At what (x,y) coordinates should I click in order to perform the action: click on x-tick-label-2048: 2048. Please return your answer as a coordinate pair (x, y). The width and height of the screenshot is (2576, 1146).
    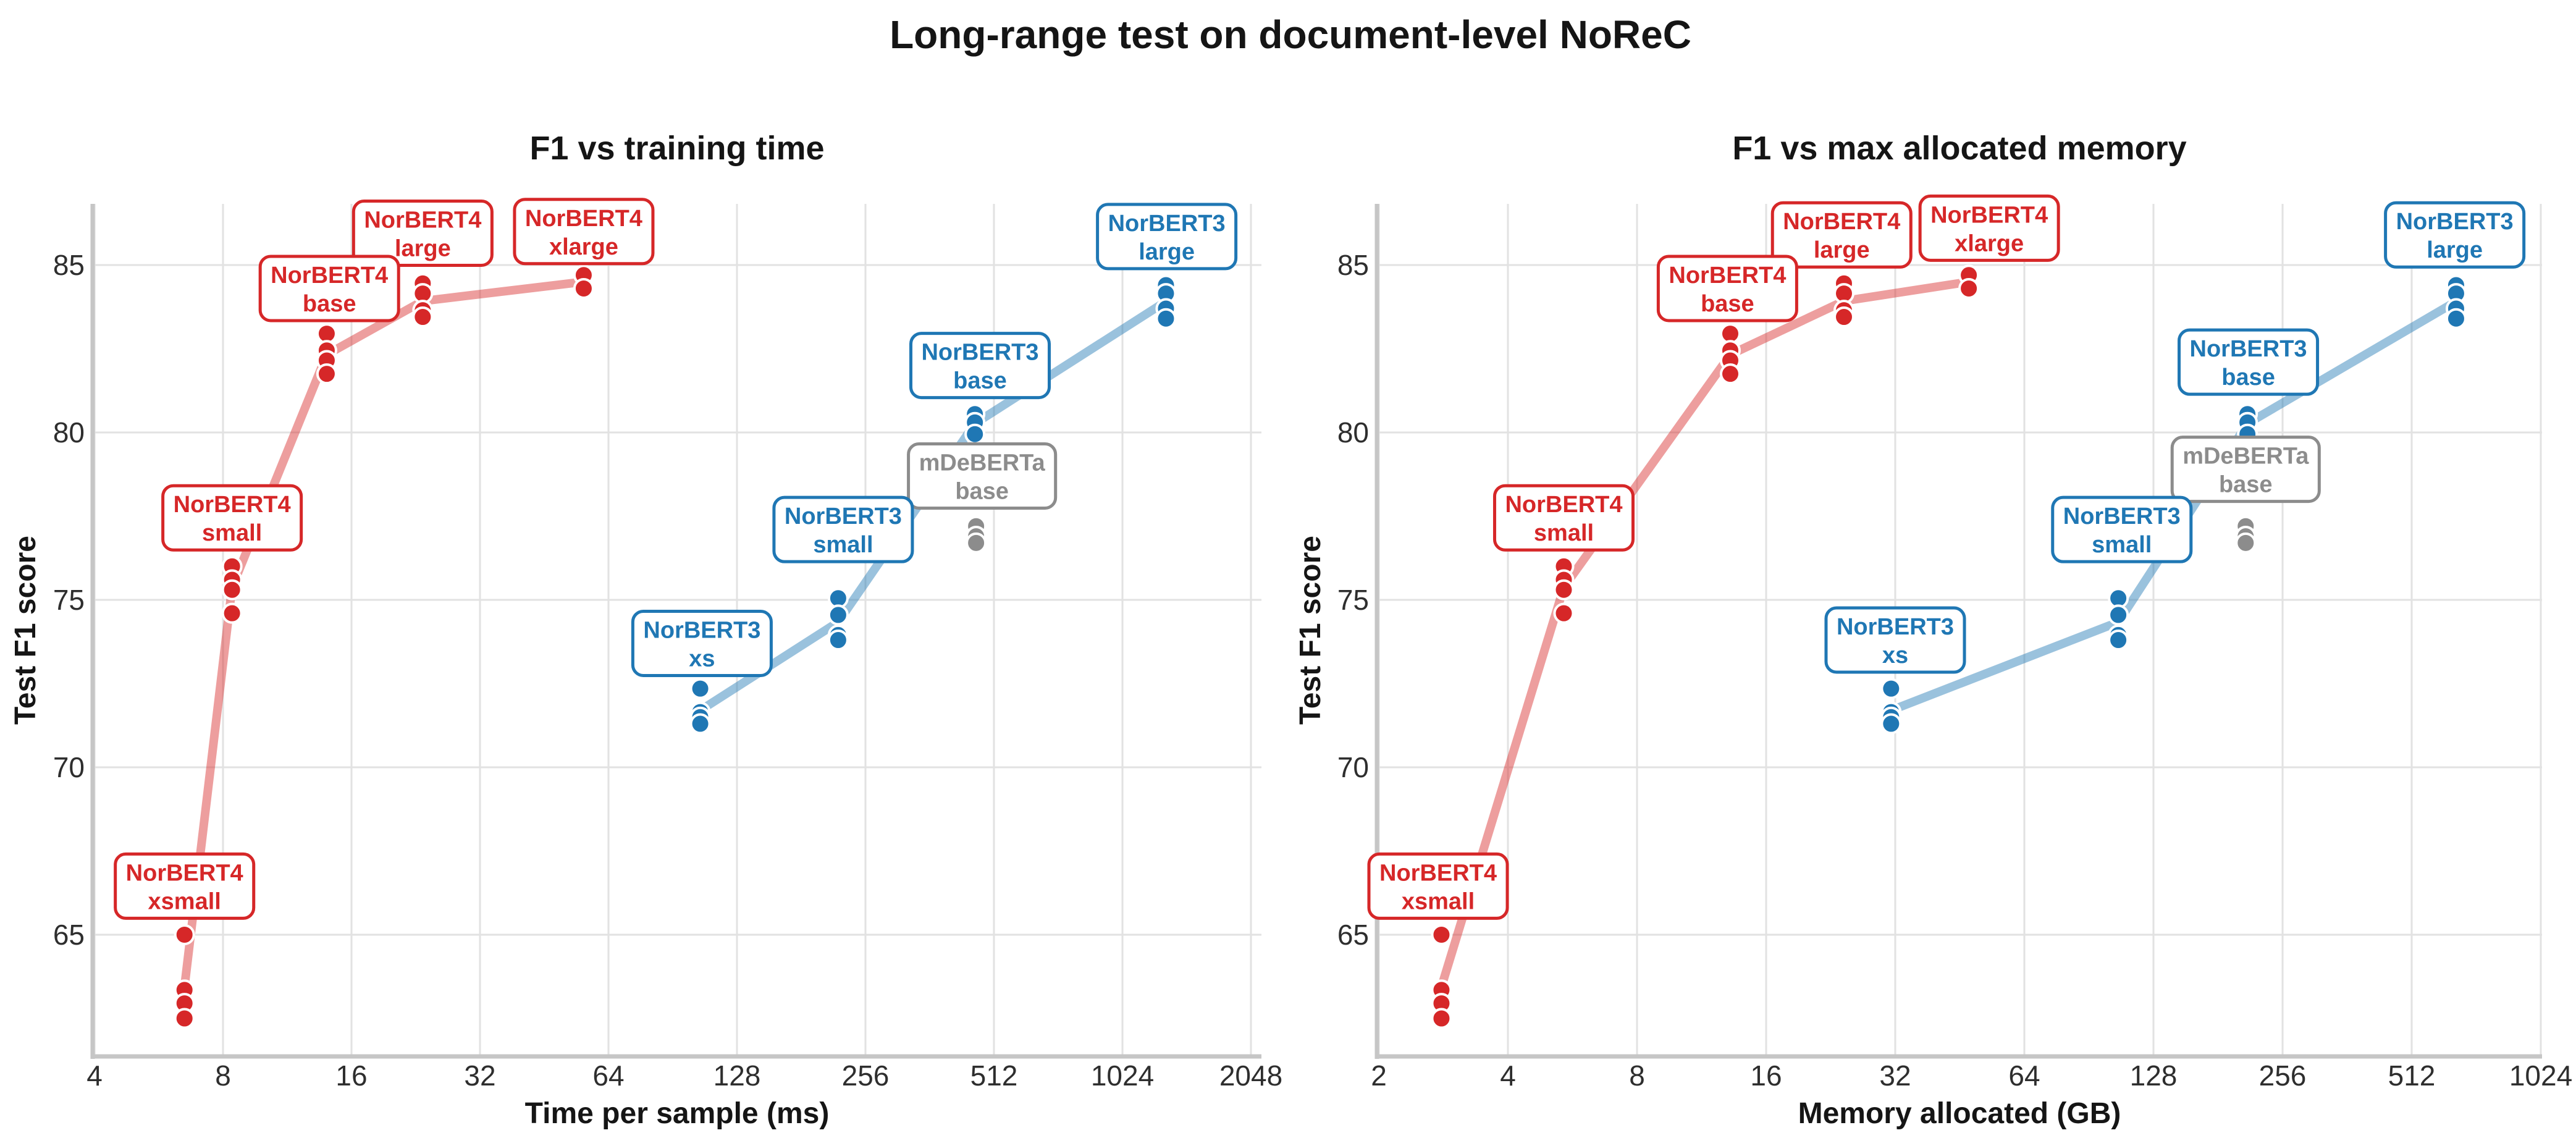
    Looking at the image, I should click on (1250, 1076).